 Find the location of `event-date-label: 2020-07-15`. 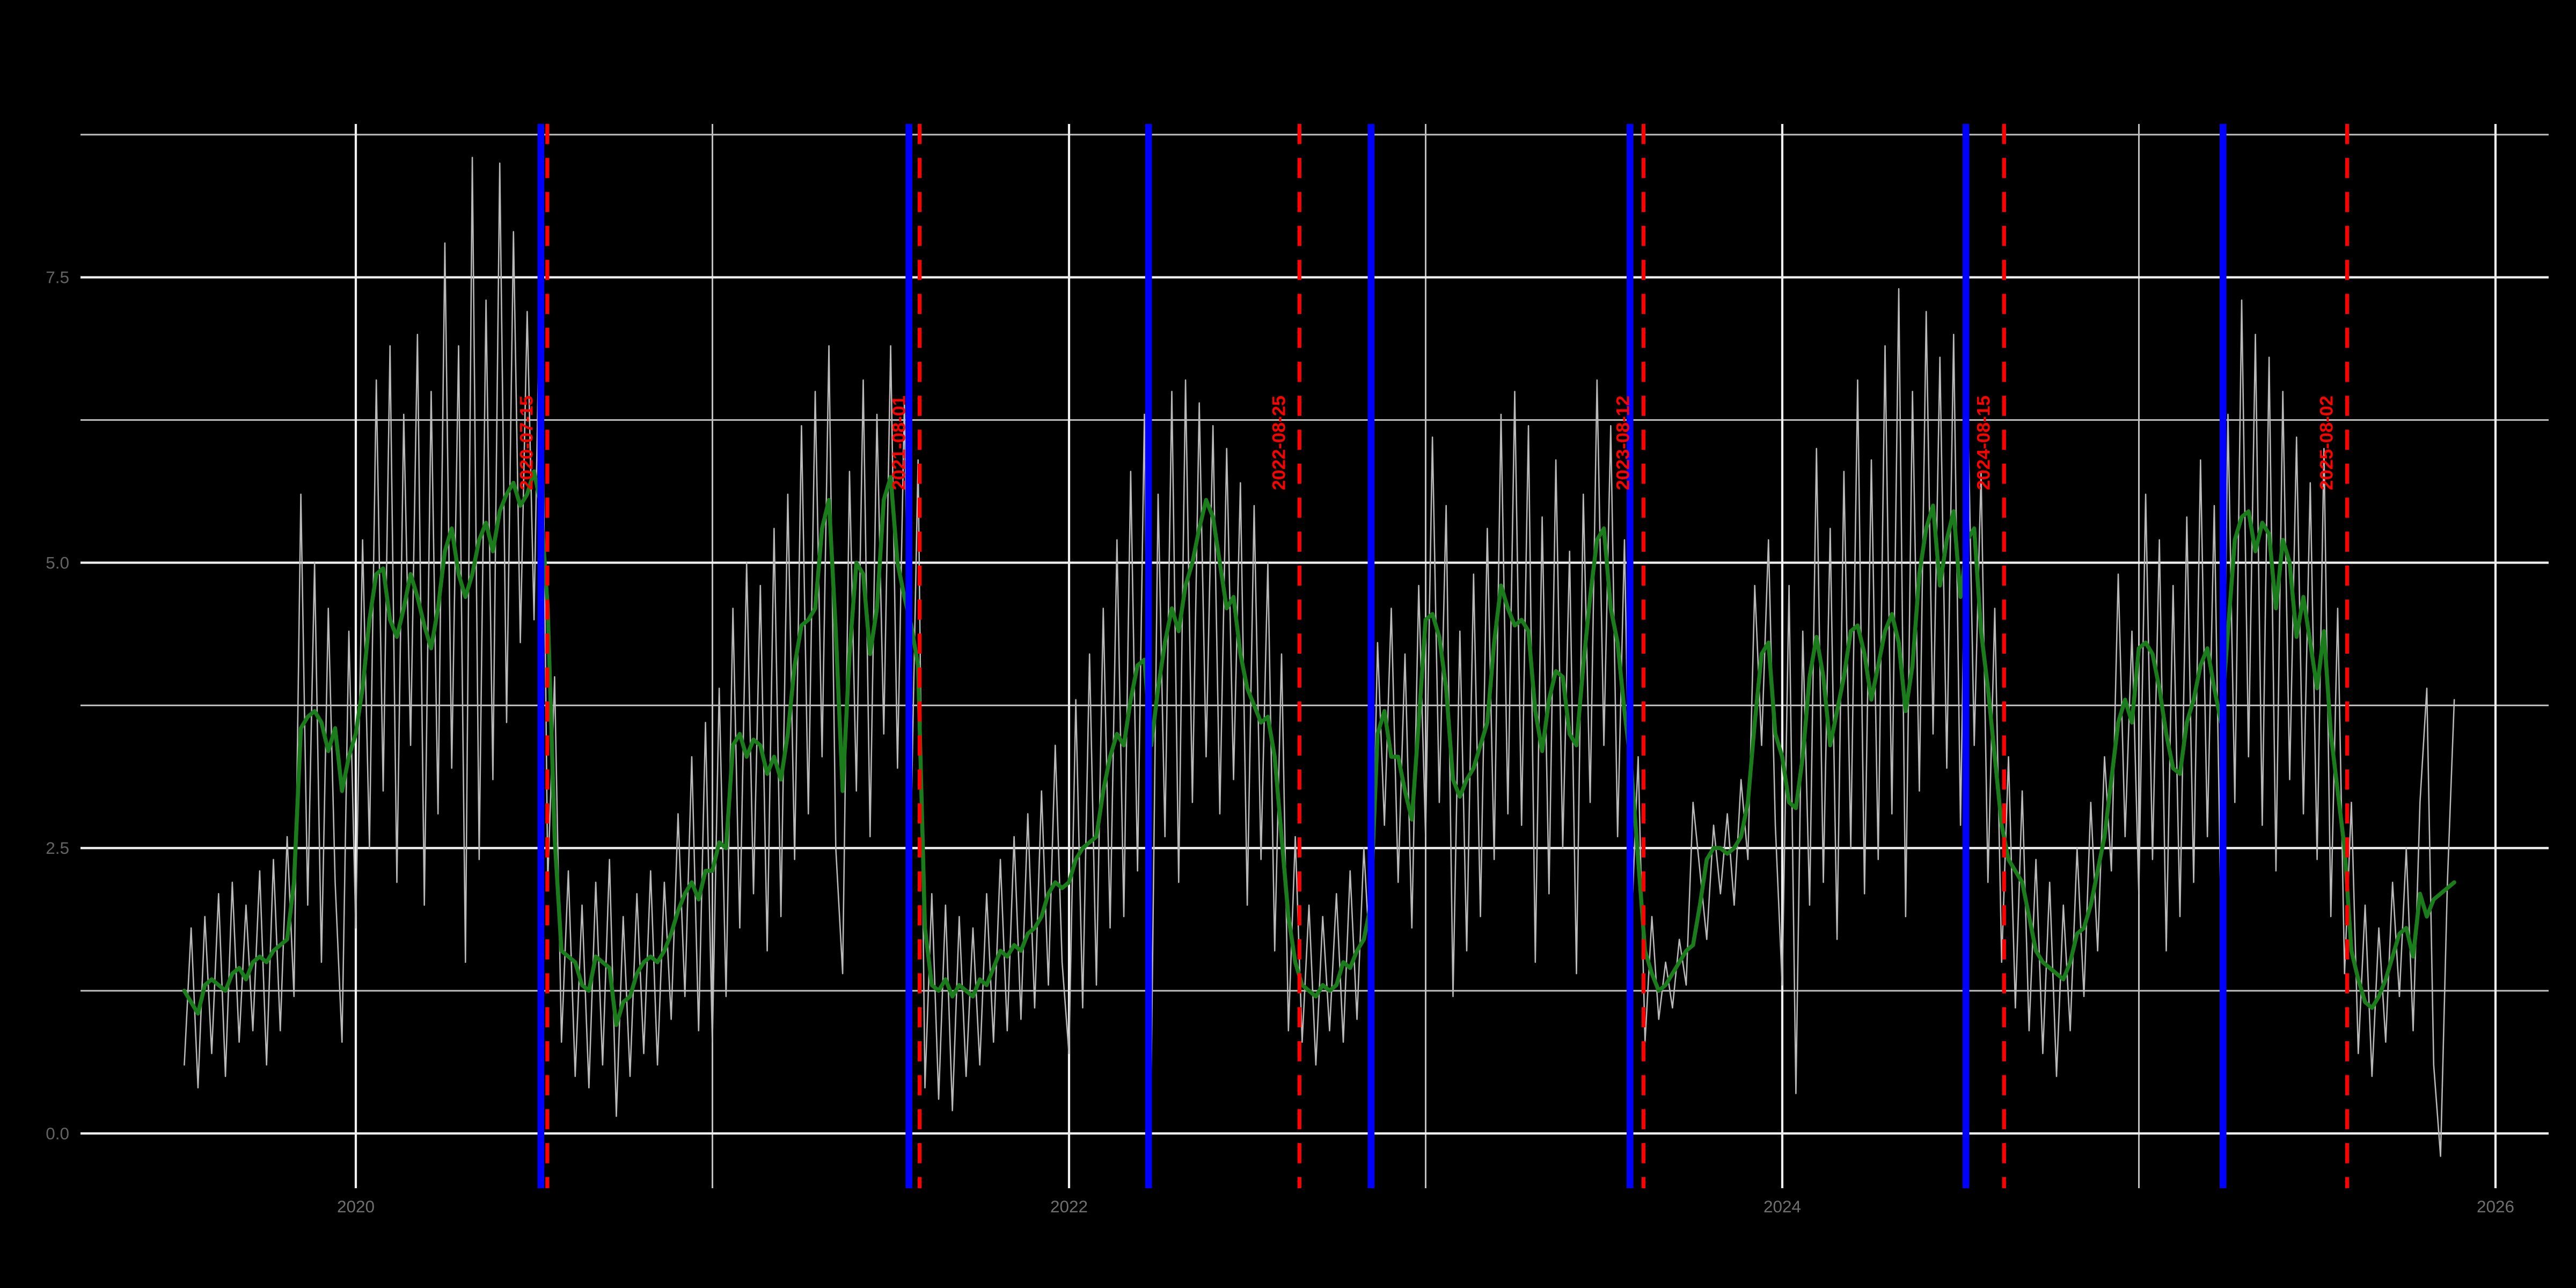

event-date-label: 2020-07-15 is located at coordinates (527, 443).